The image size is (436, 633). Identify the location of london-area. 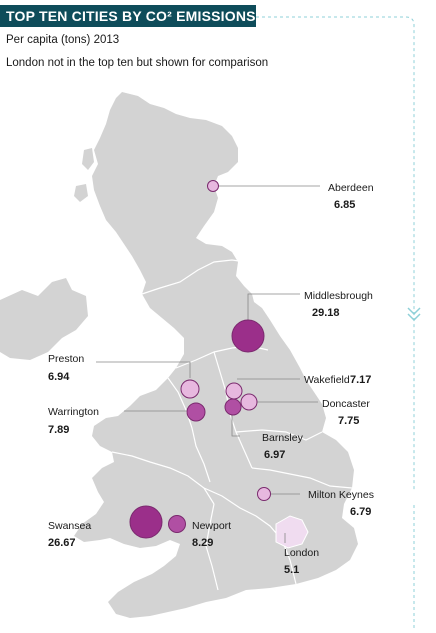
(292, 532).